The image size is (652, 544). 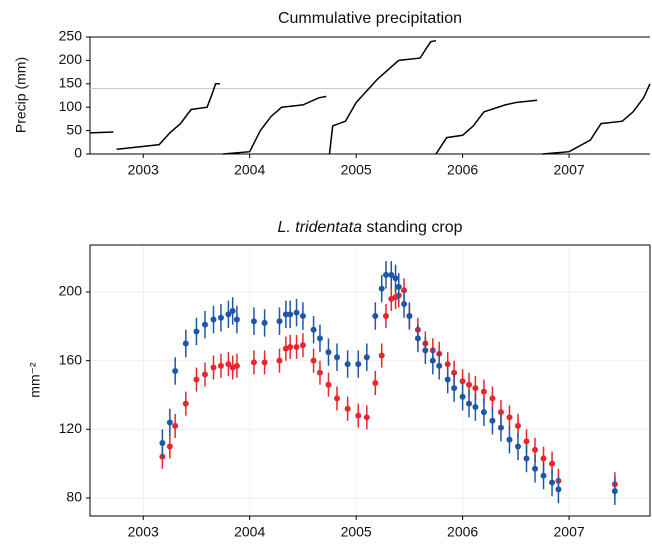 I want to click on y-tick-label: 80, so click(x=74, y=497).